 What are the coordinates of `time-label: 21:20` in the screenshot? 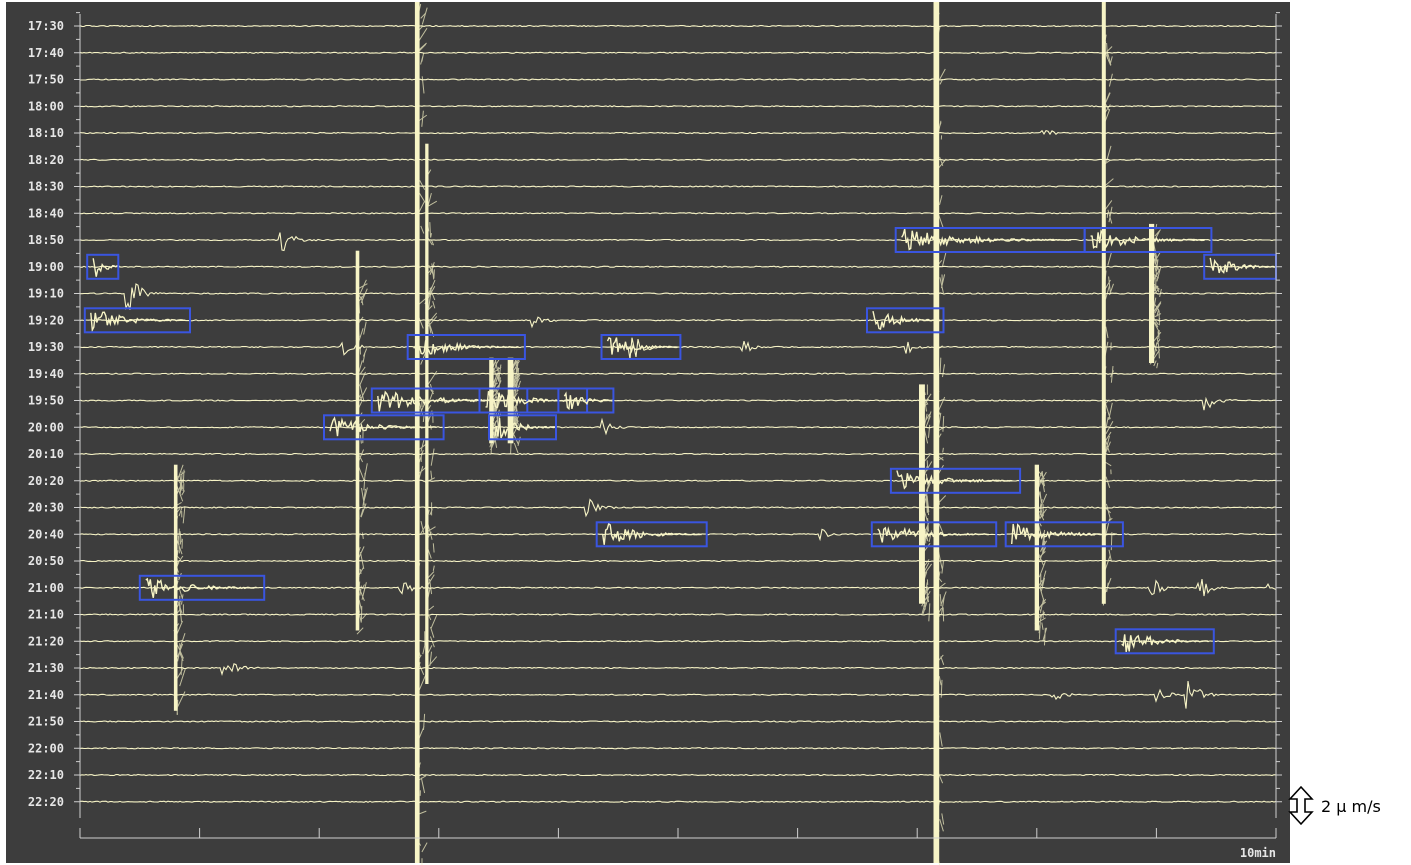 It's located at (46, 641).